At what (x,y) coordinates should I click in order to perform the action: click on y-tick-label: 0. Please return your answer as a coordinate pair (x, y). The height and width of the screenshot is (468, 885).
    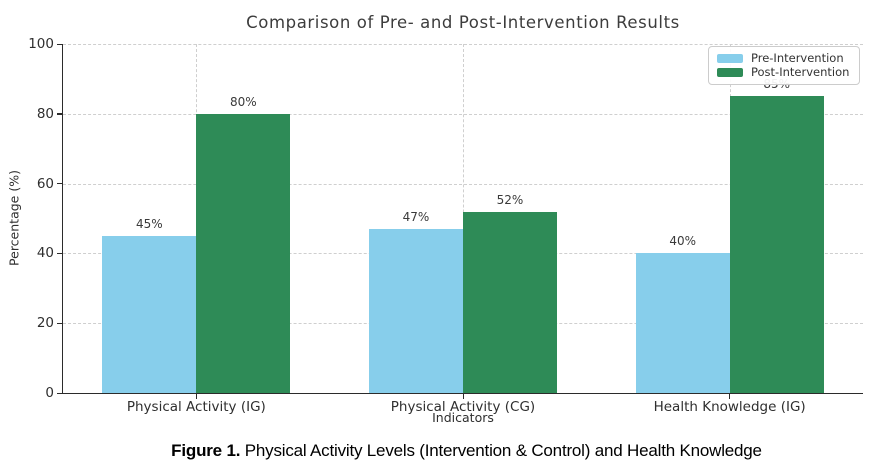
    Looking at the image, I should click on (49, 393).